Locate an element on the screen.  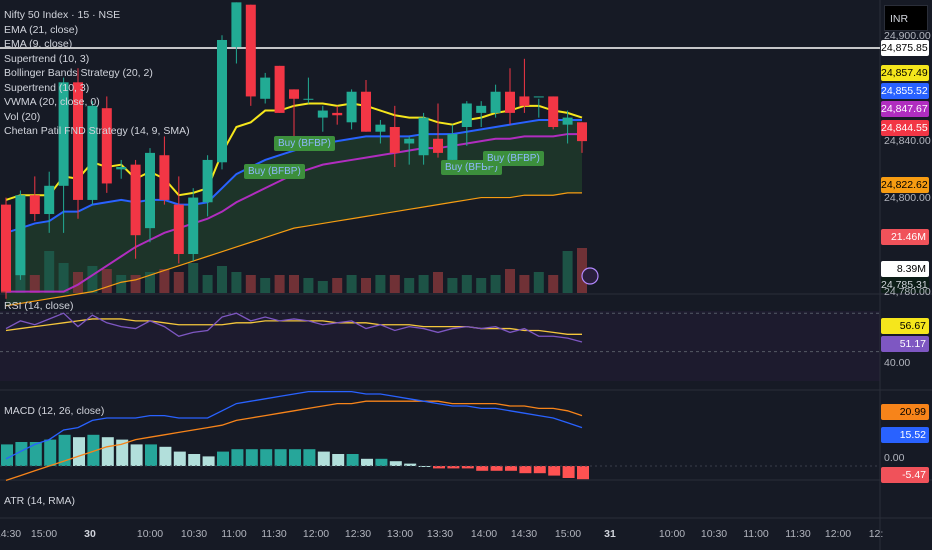
price-axis-label: 24,822.62 is located at coordinates (905, 185).